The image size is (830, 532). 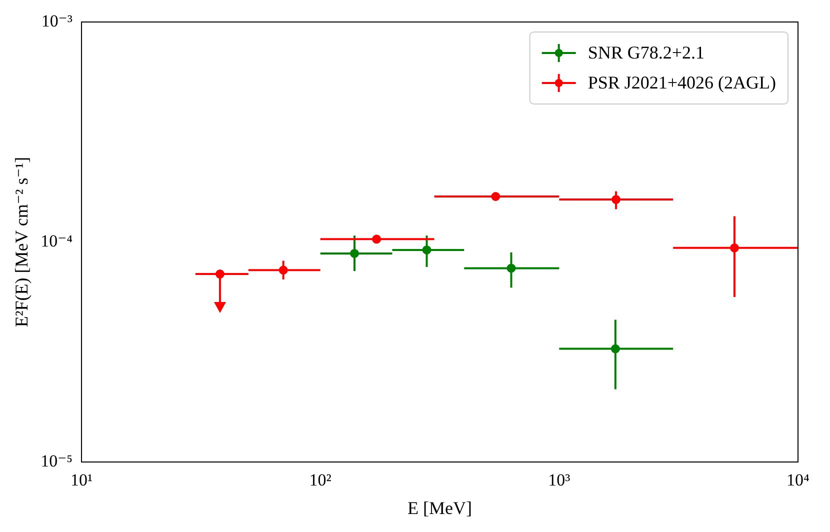 I want to click on legend-label: PSR J2021+4026 (2AGL), so click(x=682, y=82).